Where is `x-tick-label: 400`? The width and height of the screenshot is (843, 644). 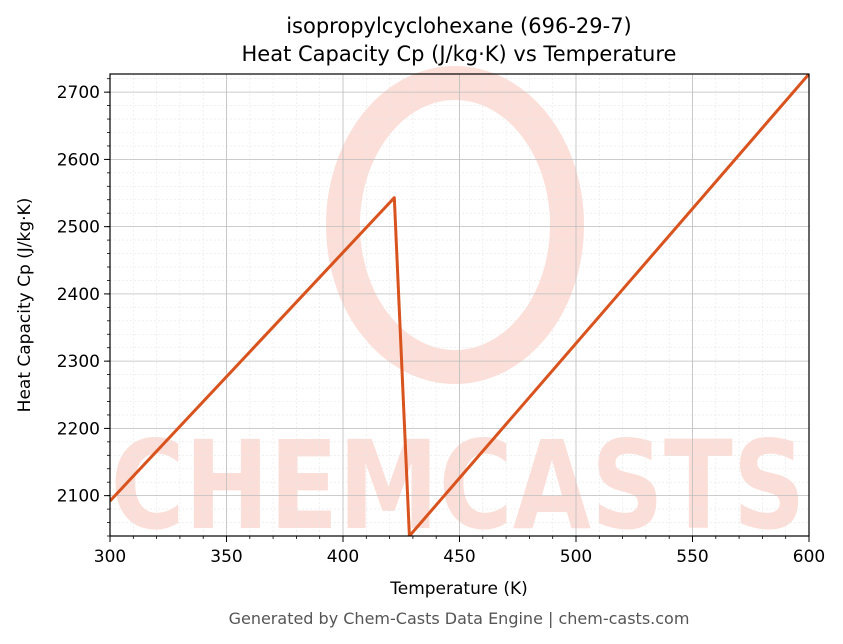
x-tick-label: 400 is located at coordinates (343, 557).